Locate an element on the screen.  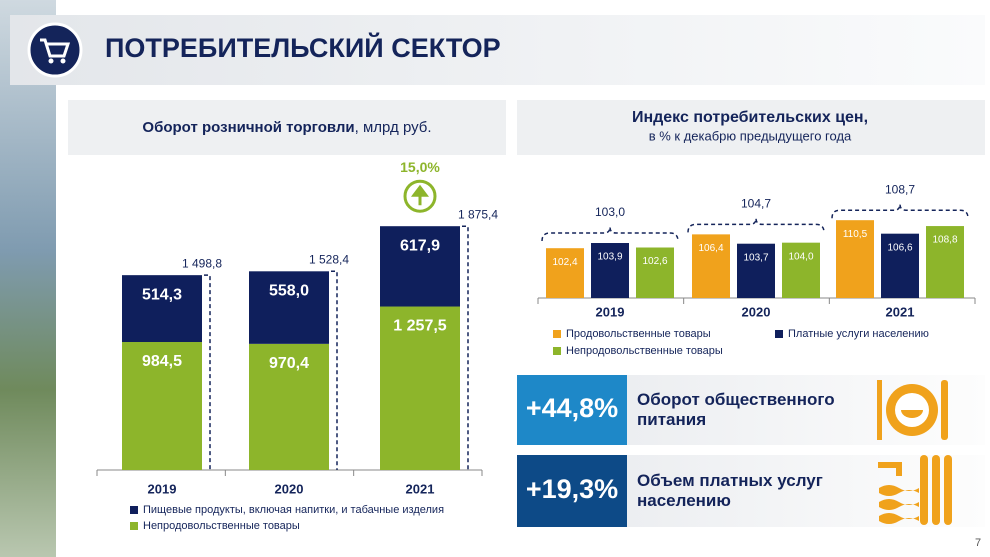
value-label: 103,7 is located at coordinates (755, 257).